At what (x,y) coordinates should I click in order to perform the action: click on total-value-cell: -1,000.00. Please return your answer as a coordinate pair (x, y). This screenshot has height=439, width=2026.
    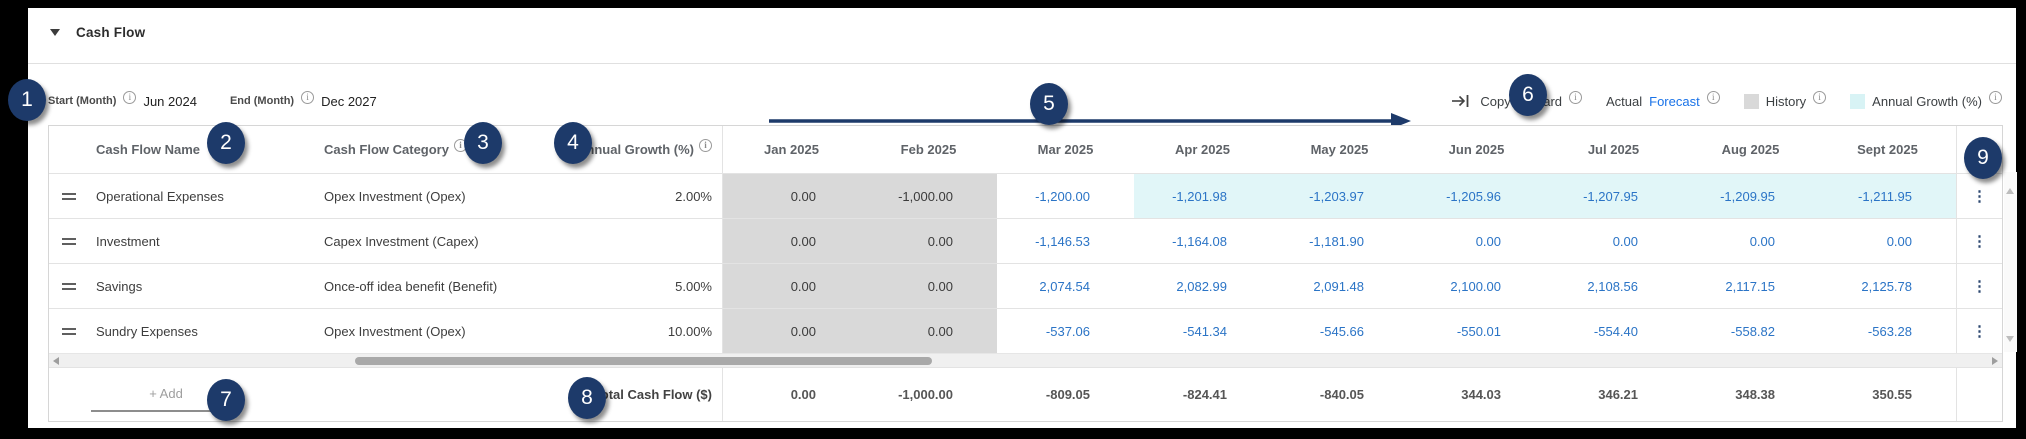
    Looking at the image, I should click on (925, 394).